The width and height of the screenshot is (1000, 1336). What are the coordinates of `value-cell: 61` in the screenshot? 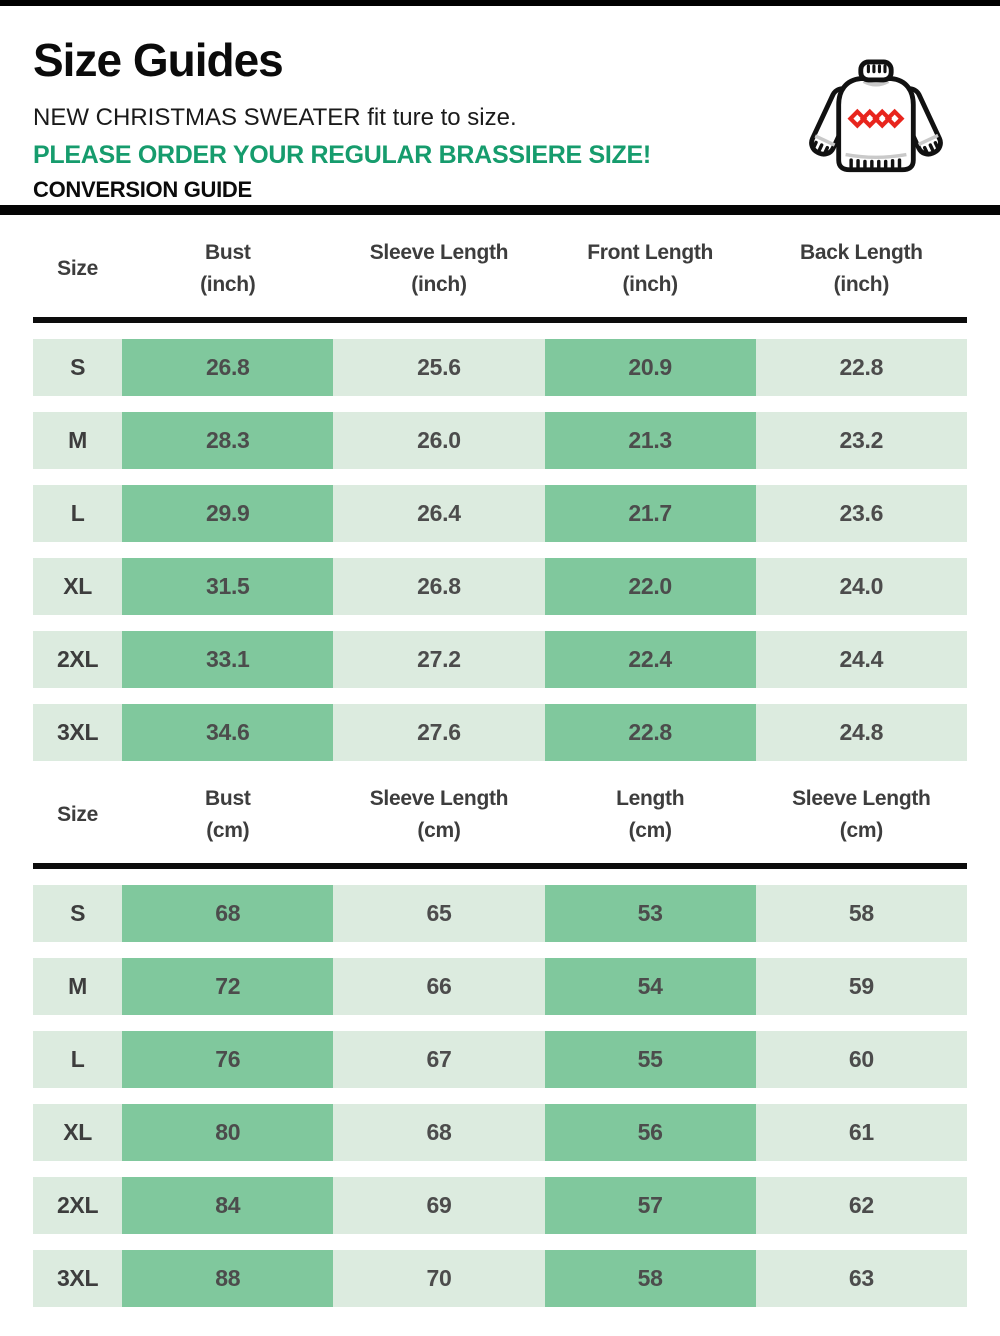 It's located at (861, 1132).